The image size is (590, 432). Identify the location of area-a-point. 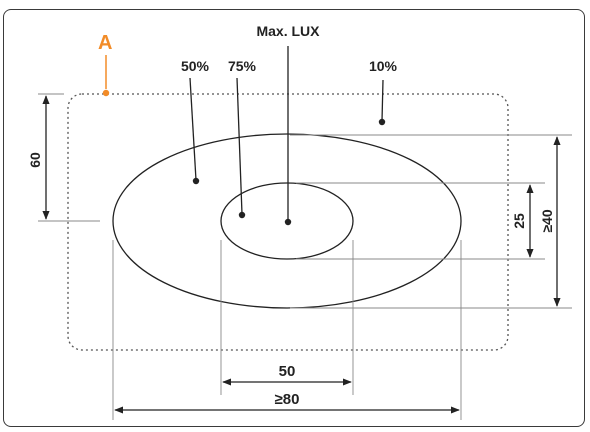
(106, 93).